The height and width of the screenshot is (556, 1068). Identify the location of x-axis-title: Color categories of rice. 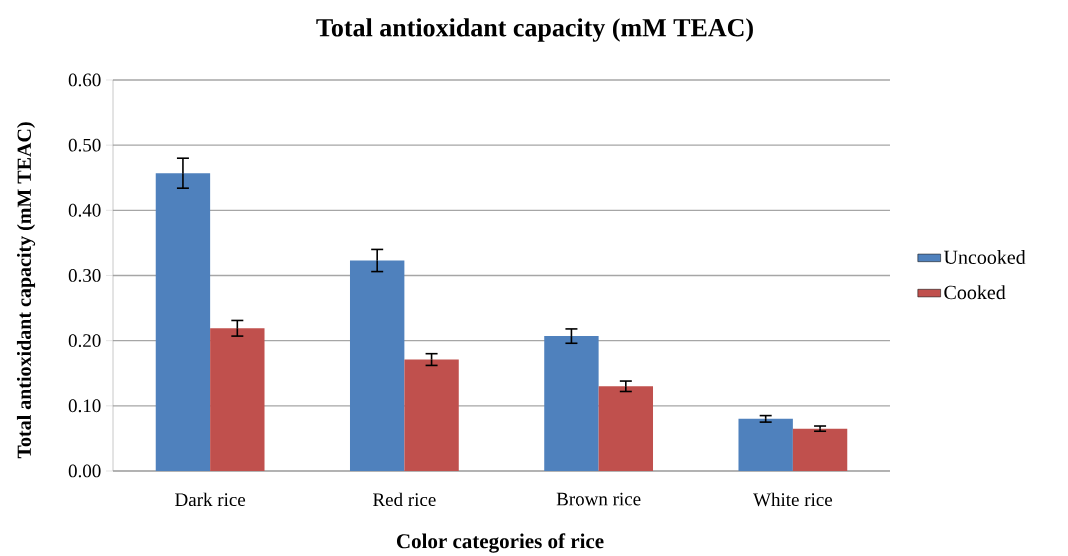
(500, 543).